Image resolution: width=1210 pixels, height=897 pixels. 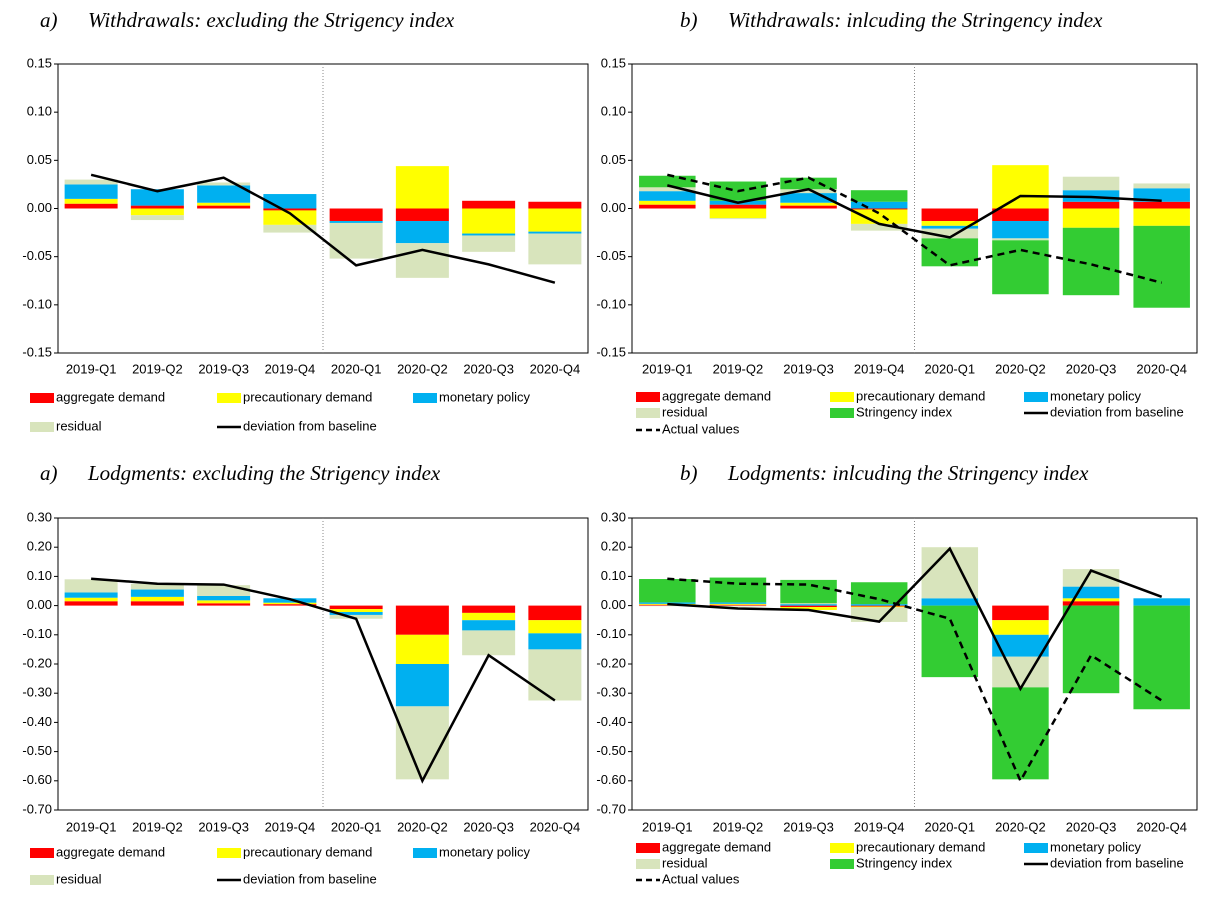 What do you see at coordinates (264, 473) in the screenshot?
I see `chart-title: Lodgments: excluding the Strigency index` at bounding box center [264, 473].